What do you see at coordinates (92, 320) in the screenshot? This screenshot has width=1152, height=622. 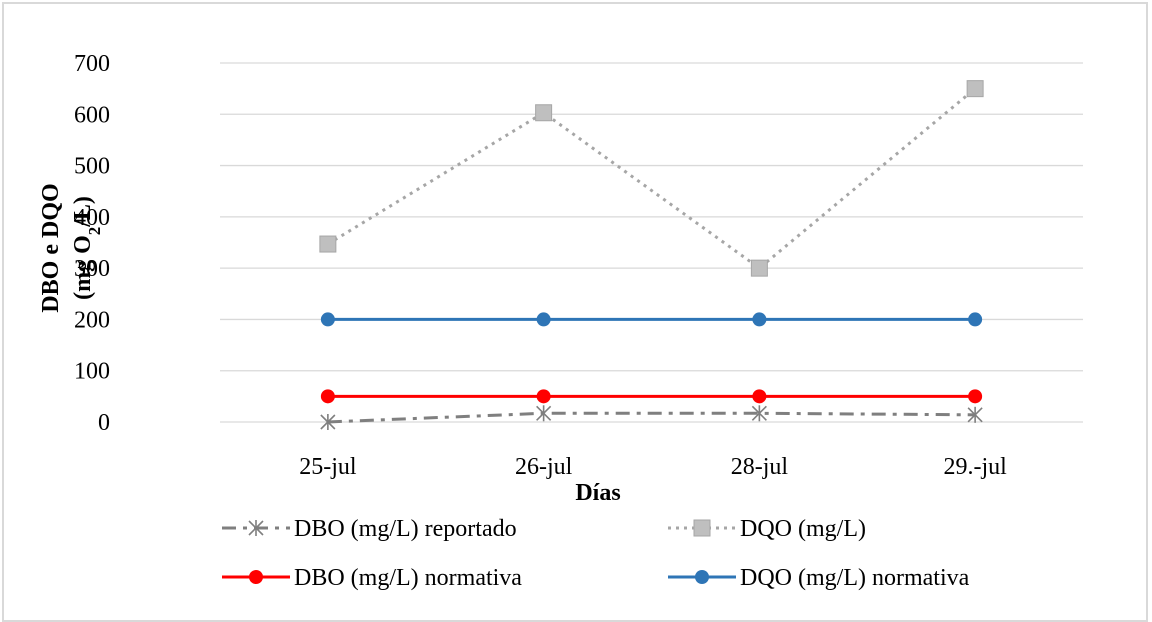 I see `y-tick-label: 200` at bounding box center [92, 320].